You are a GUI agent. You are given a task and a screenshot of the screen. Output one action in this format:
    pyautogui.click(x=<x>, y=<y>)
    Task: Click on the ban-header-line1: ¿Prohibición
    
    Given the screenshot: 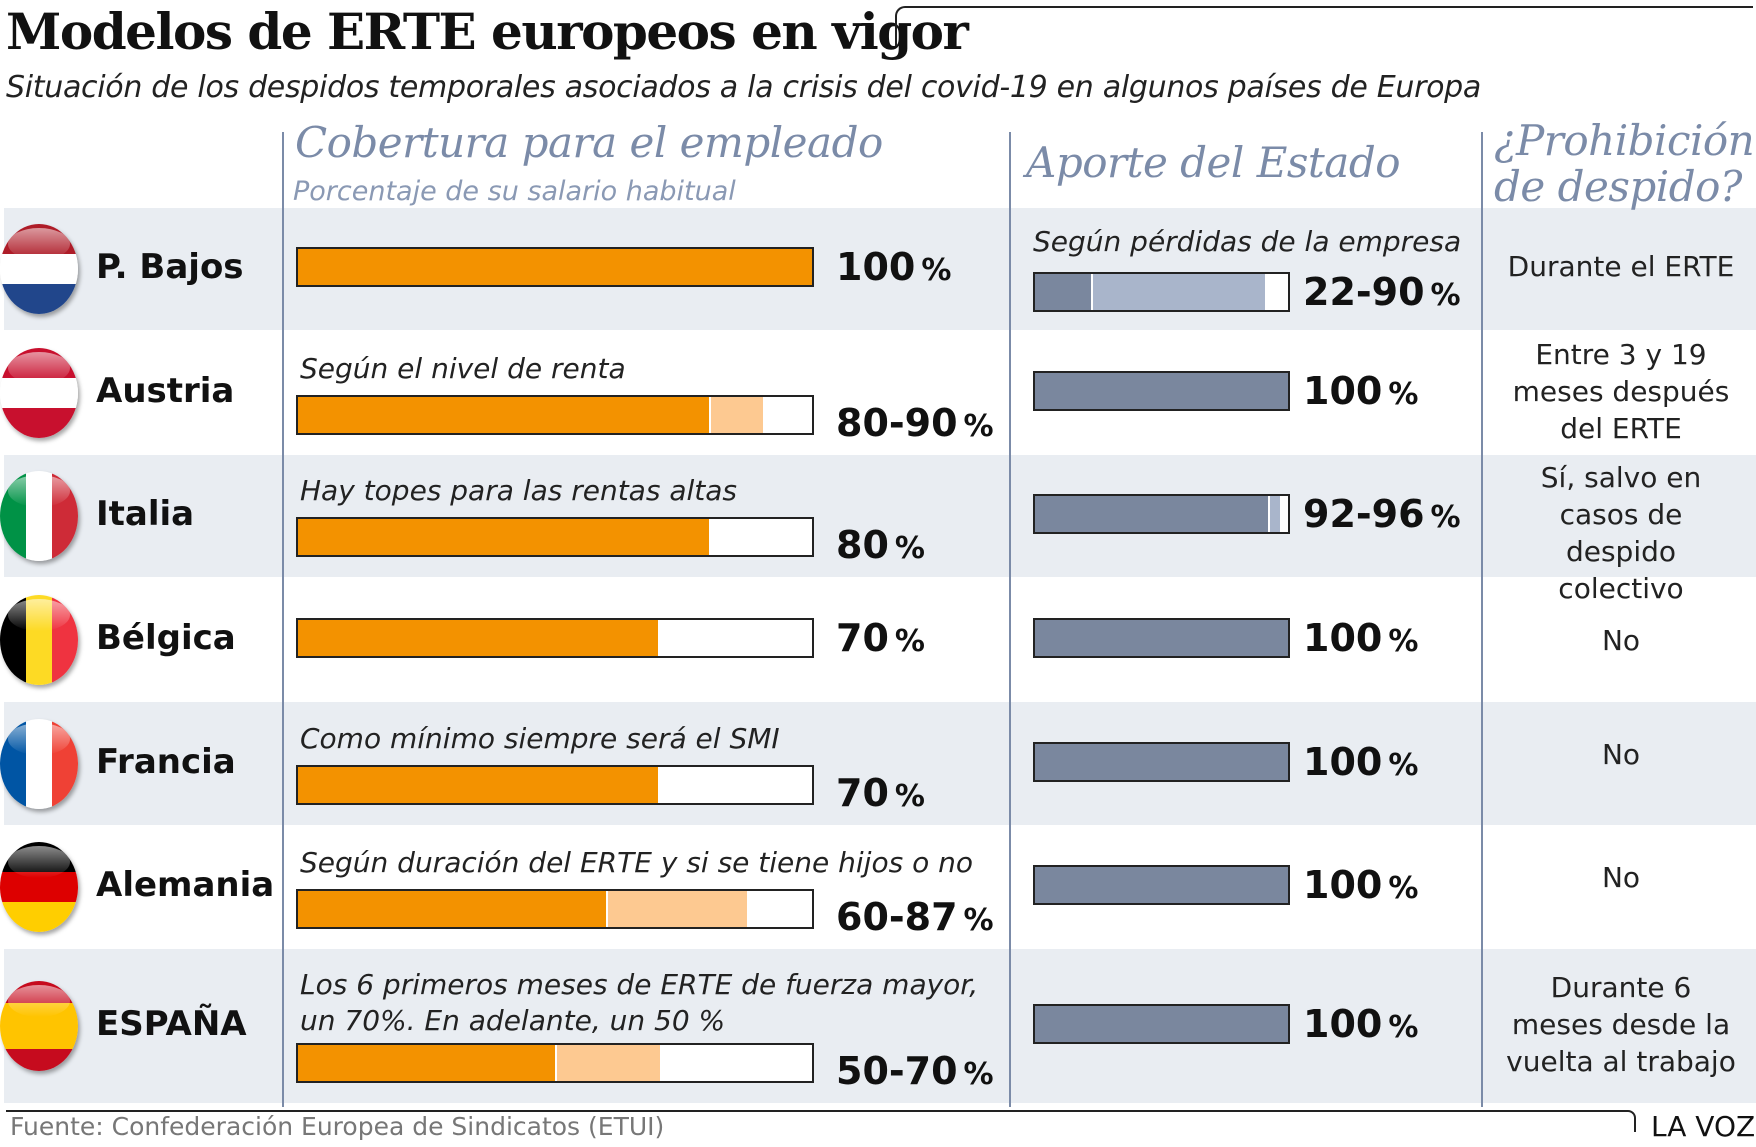 What is the action you would take?
    pyautogui.click(x=1624, y=140)
    